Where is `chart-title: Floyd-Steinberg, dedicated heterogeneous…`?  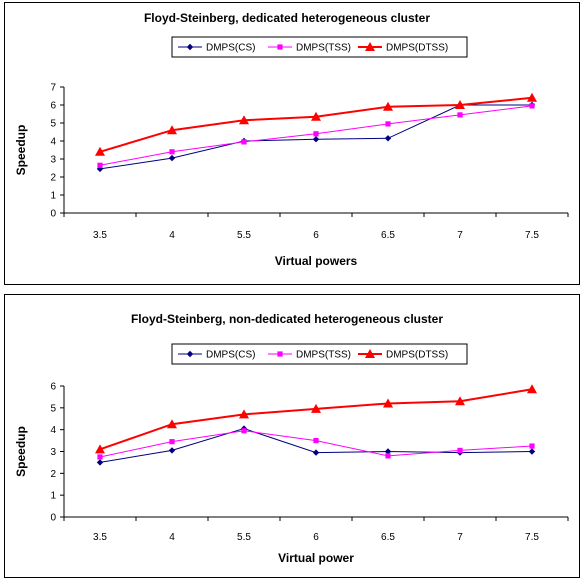
chart-title: Floyd-Steinberg, dedicated heterogeneous… is located at coordinates (287, 18).